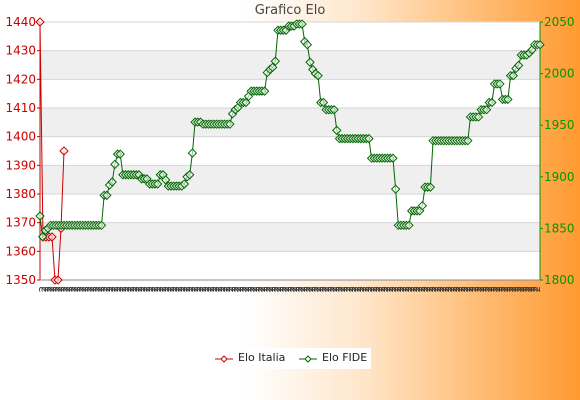  I want to click on left-tick-label: 1380, so click(20, 194).